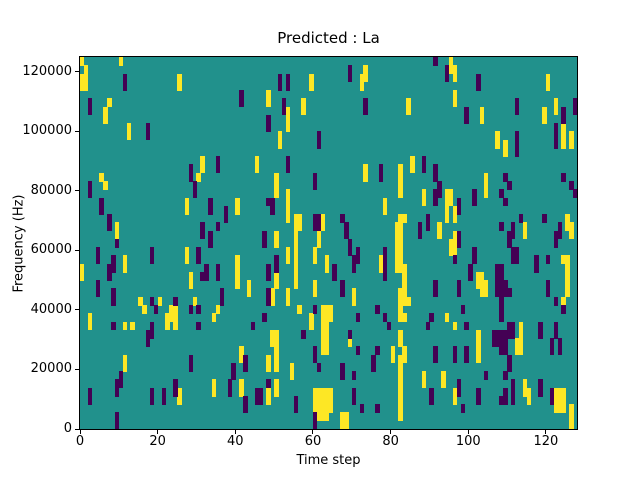  I want to click on x-tick-label: 80, so click(390, 441).